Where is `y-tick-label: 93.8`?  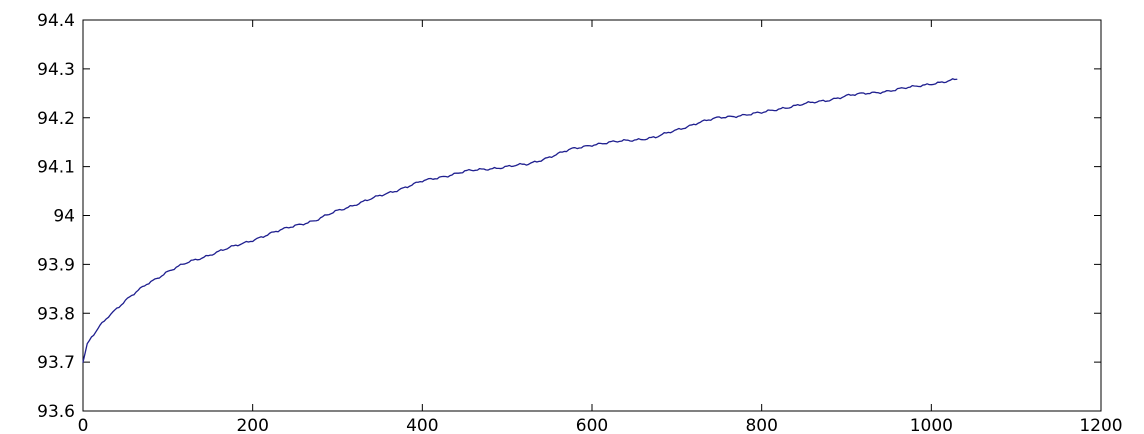
y-tick-label: 93.8 is located at coordinates (56, 314).